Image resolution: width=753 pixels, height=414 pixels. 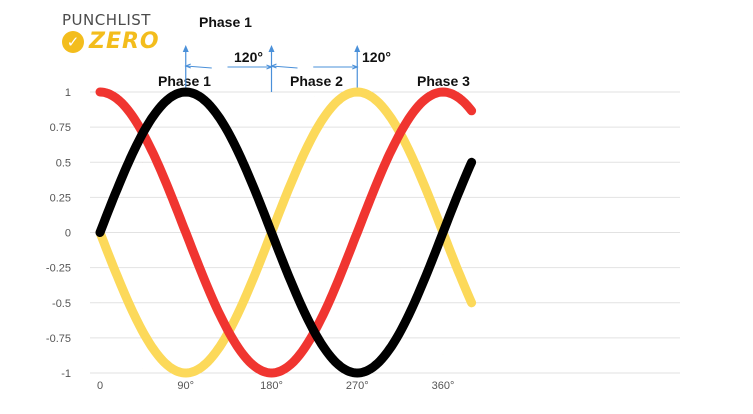 I want to click on x-tick-label: 270°, so click(x=357, y=386).